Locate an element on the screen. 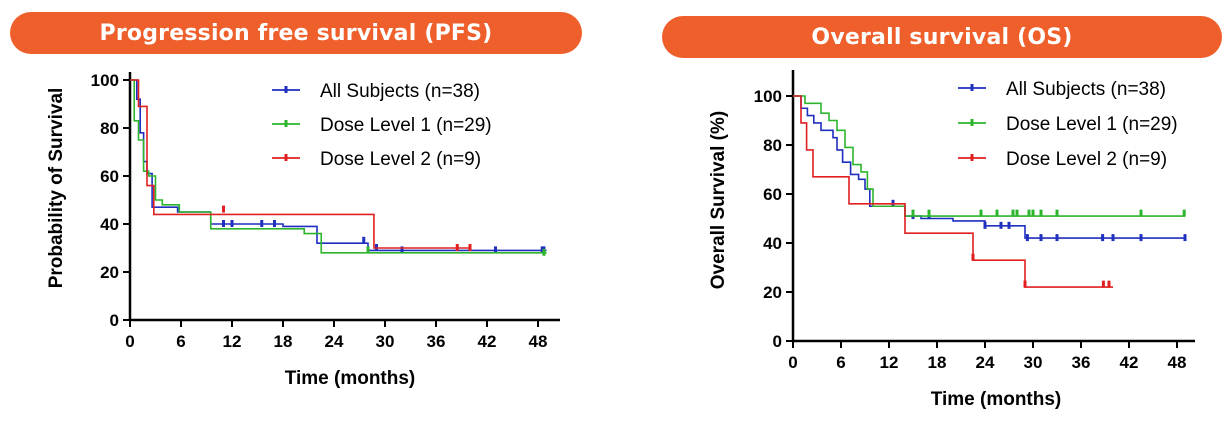 This screenshot has height=428, width=1232. pfs-title: Progression free survival (PFS) is located at coordinates (296, 33).